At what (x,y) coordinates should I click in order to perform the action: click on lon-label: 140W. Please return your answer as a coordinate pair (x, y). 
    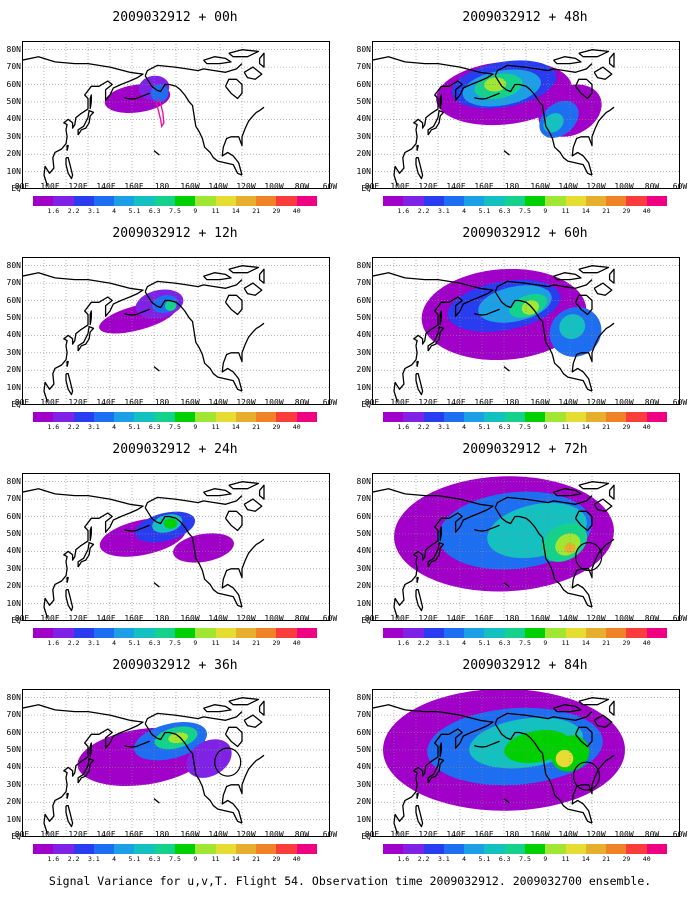
    Looking at the image, I should click on (218, 834).